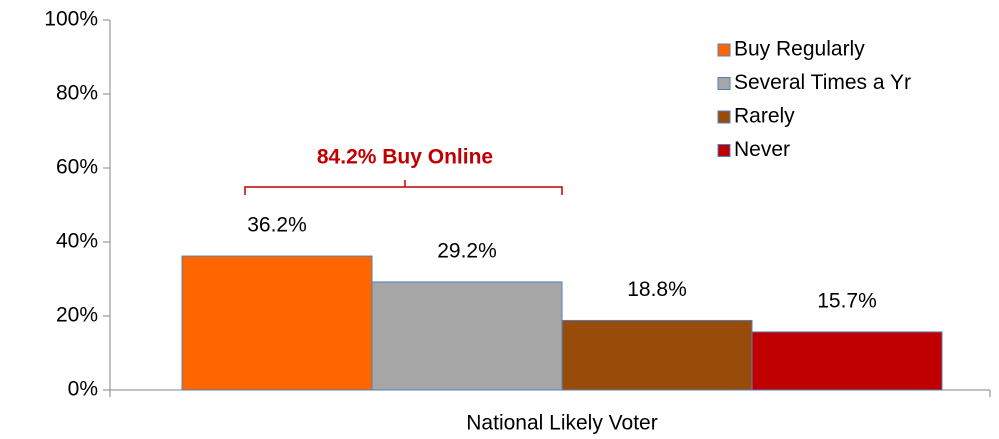 This screenshot has height=439, width=999. What do you see at coordinates (847, 300) in the screenshot?
I see `value-label: 15.7%` at bounding box center [847, 300].